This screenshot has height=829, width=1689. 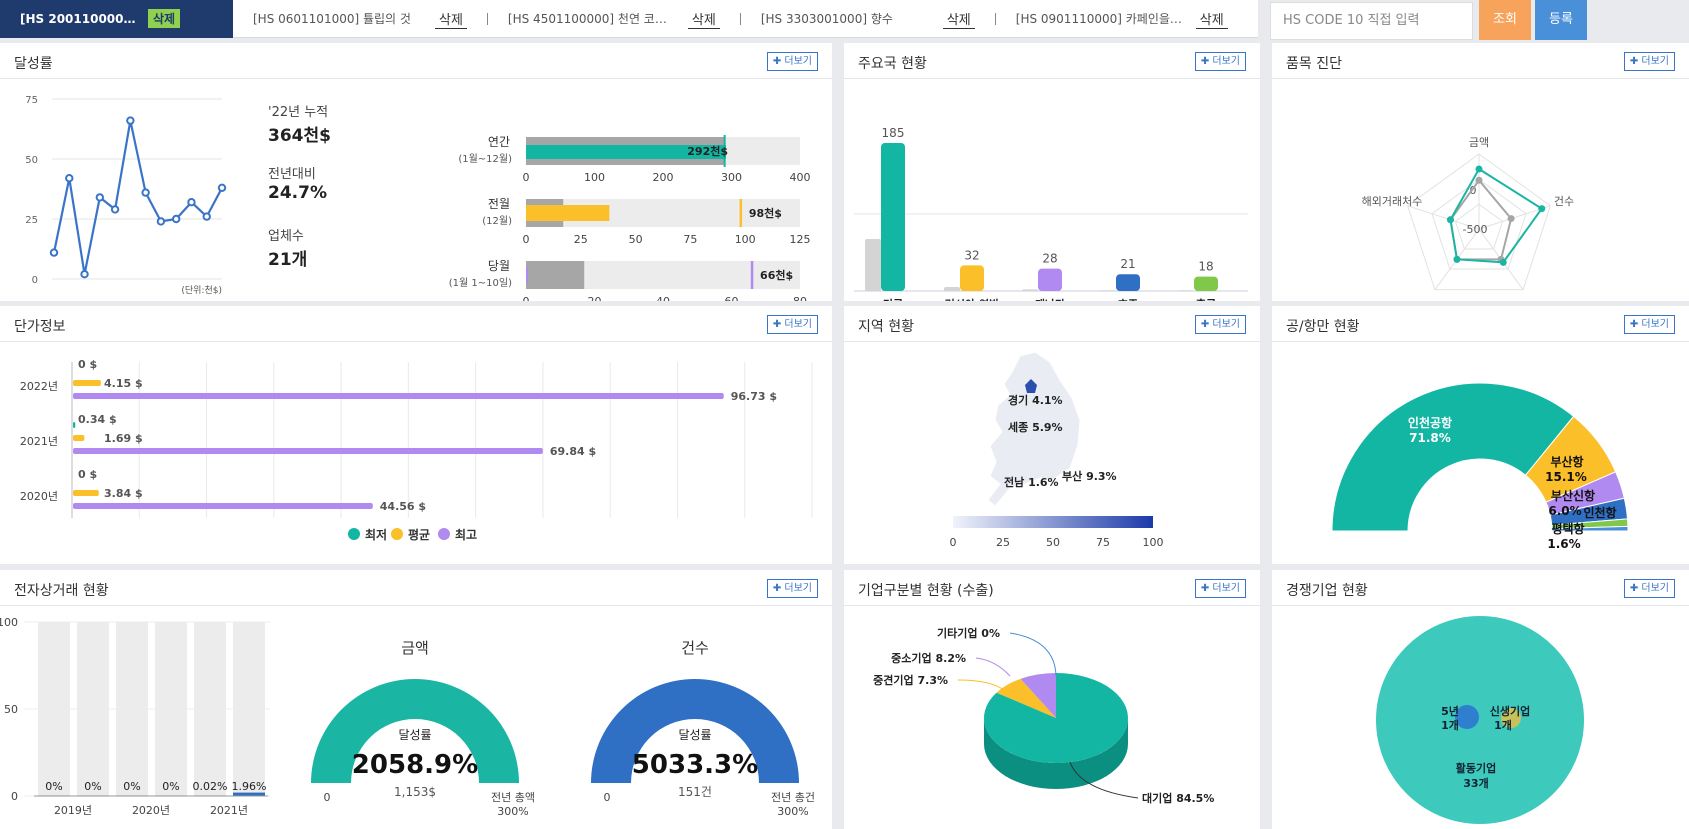 I want to click on panel-title: 공/항만 현황, so click(x=1323, y=327).